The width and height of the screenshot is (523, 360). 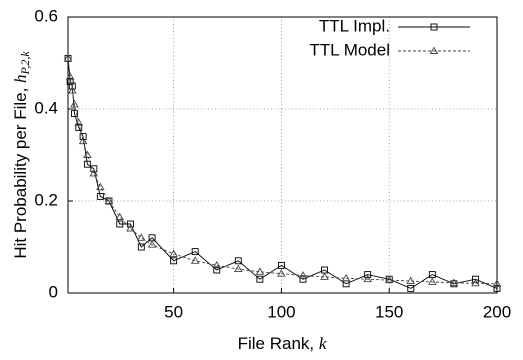 I want to click on y-label-text: Hit Probability per File,, so click(x=20, y=171).